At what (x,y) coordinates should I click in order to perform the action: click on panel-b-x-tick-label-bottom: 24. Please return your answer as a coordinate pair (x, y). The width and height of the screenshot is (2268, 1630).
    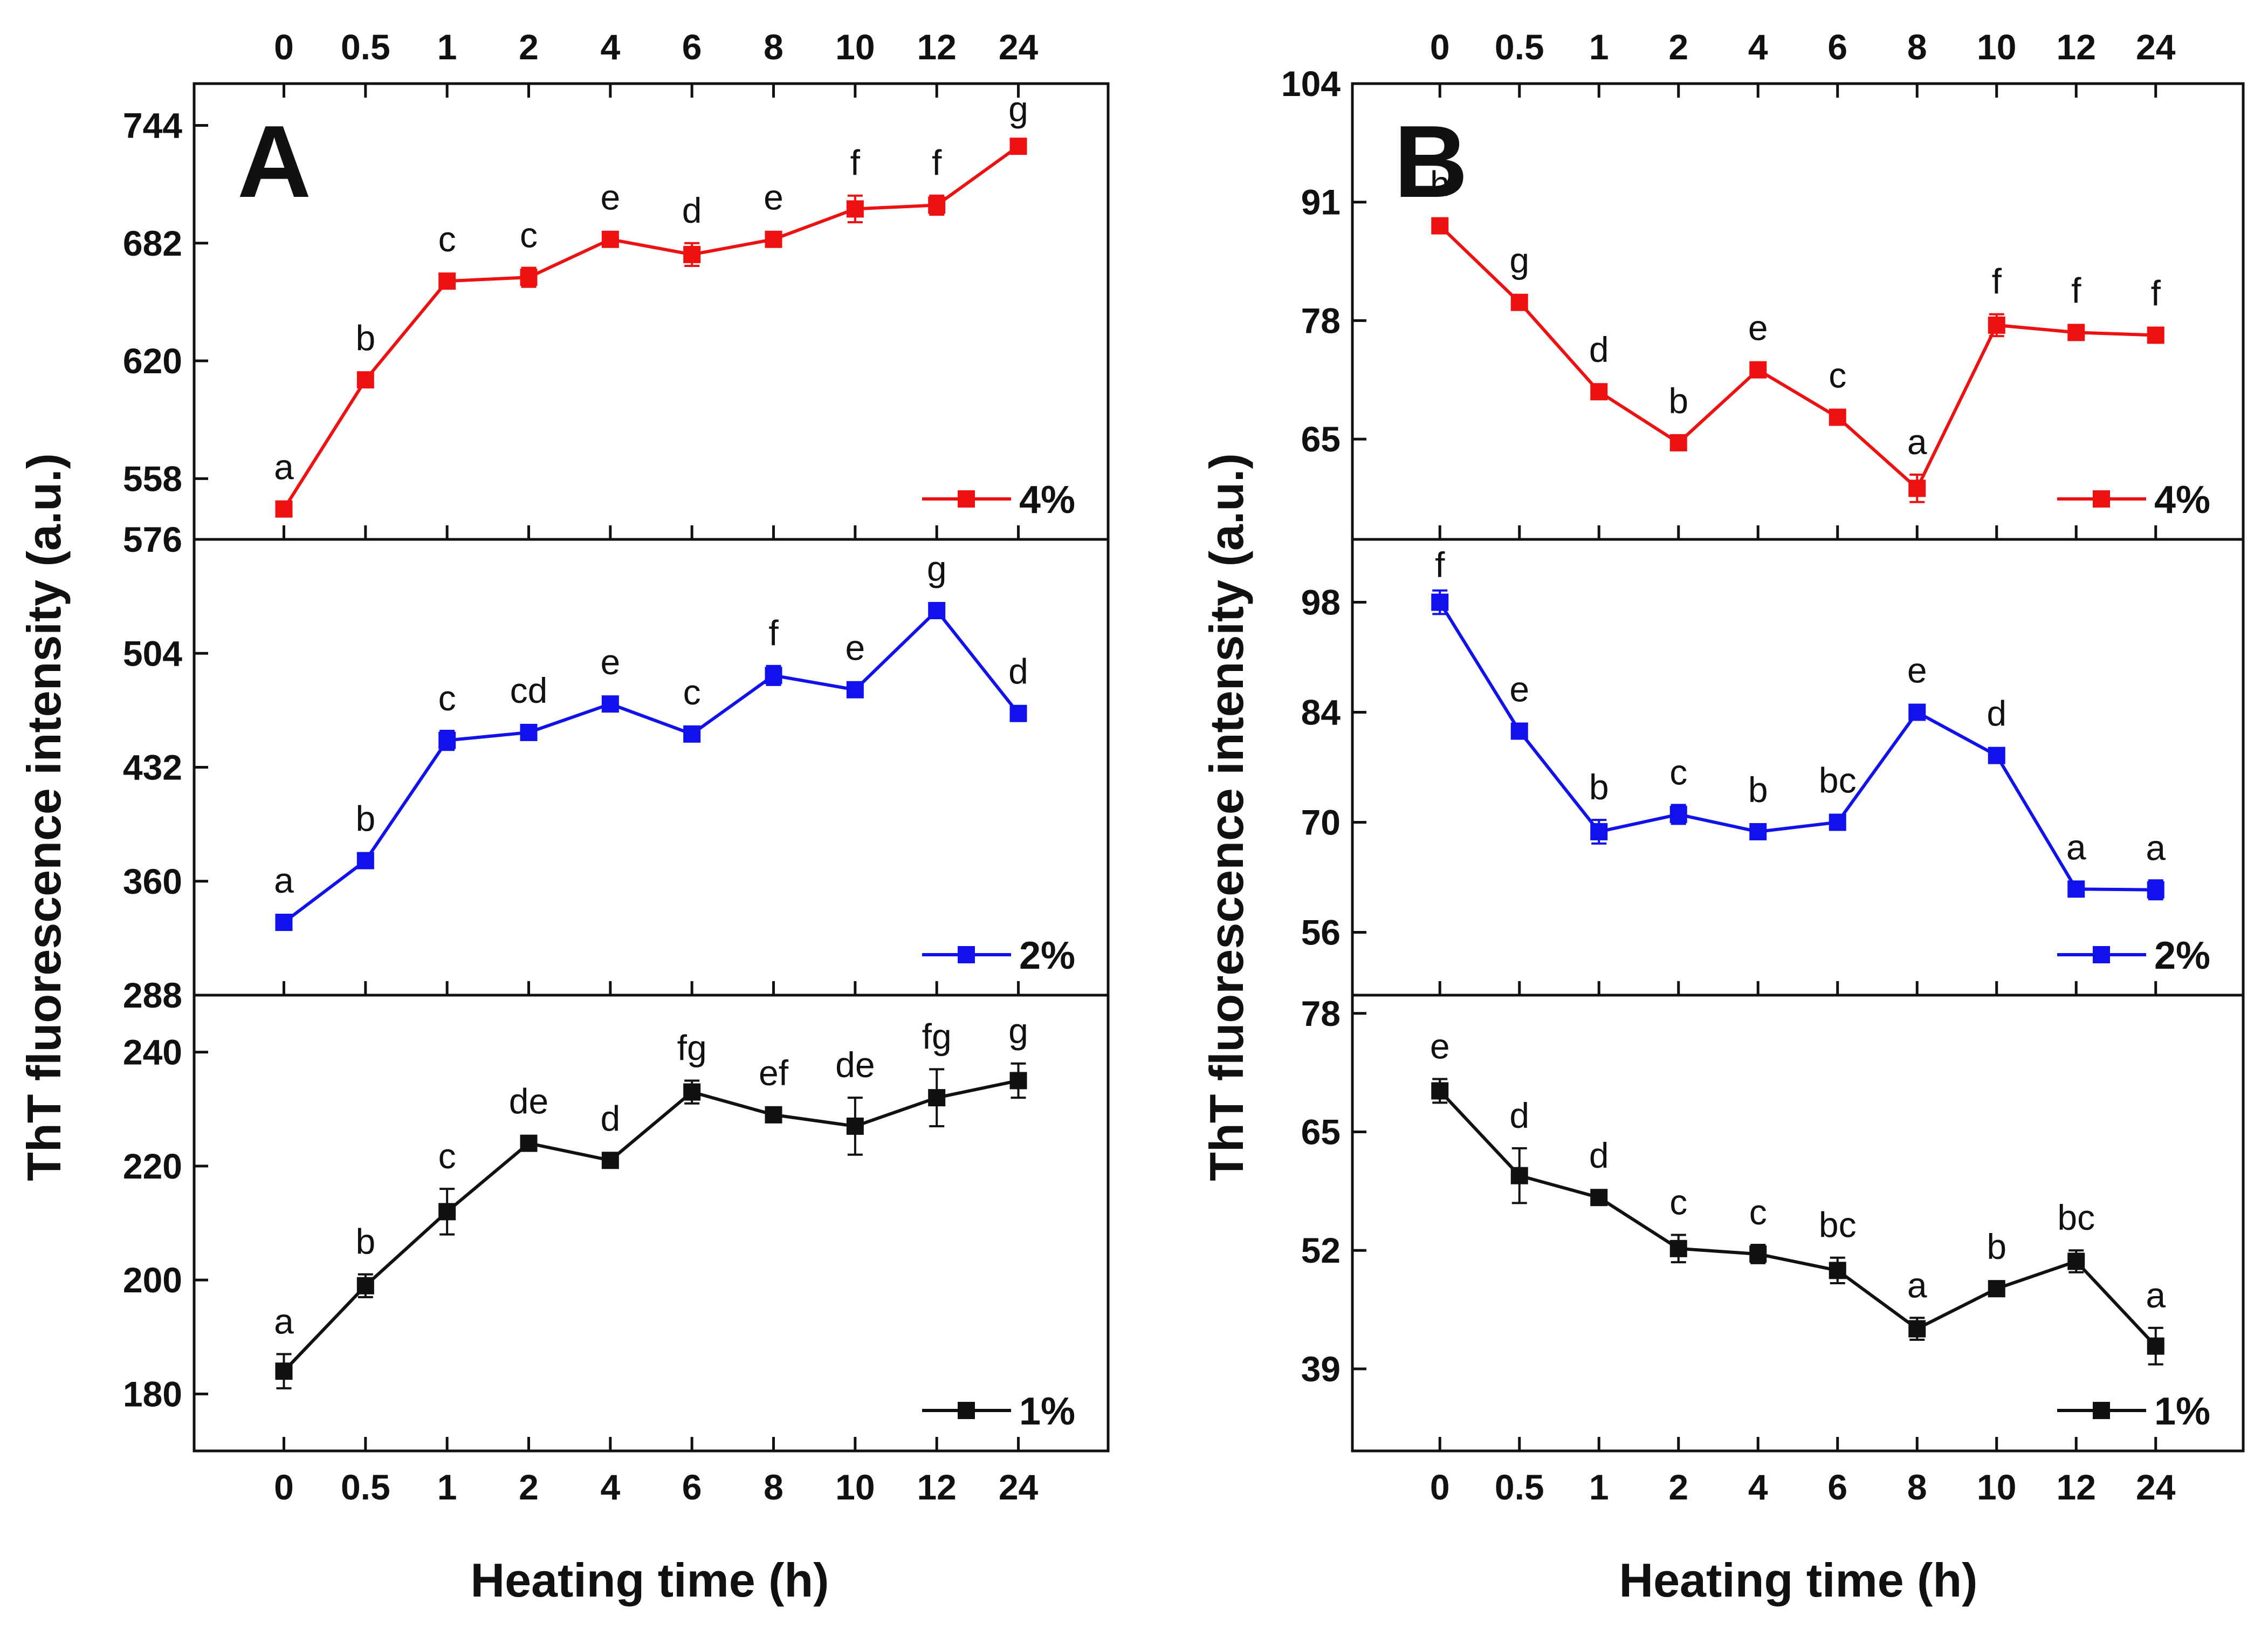
    Looking at the image, I should click on (2156, 1487).